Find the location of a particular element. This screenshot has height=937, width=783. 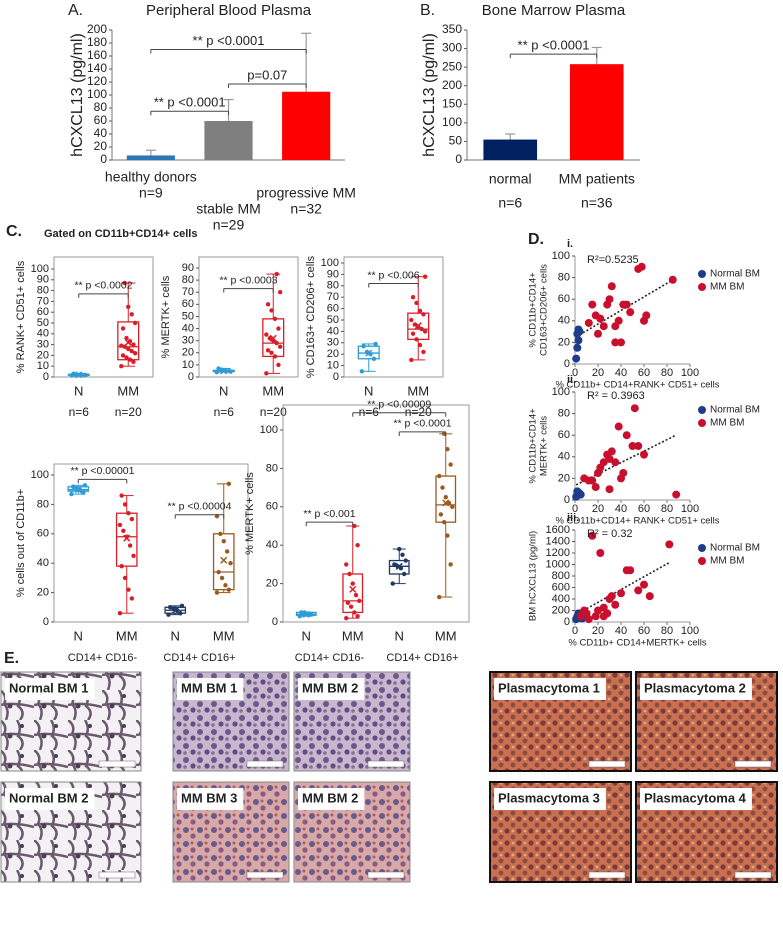

x-axis-label: % CD11b+CD14+ RANK+ CD51+ cells is located at coordinates (637, 521).